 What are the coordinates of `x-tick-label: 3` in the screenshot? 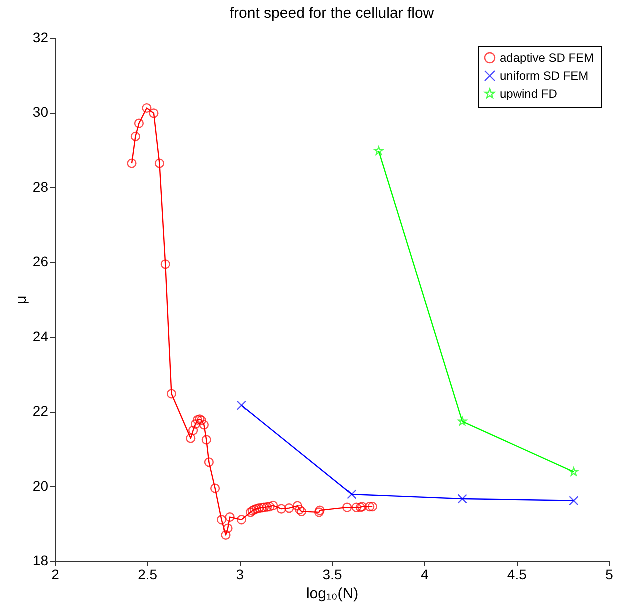 It's located at (240, 574).